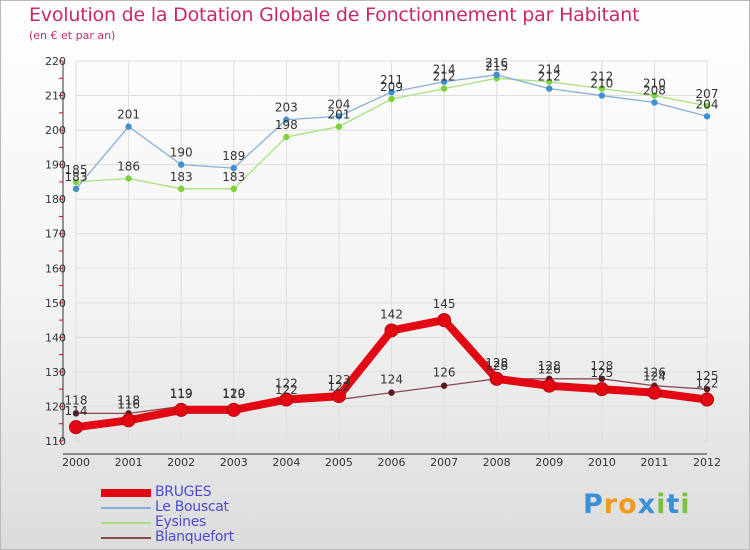 Image resolution: width=750 pixels, height=550 pixels. I want to click on data-label: 125, so click(601, 373).